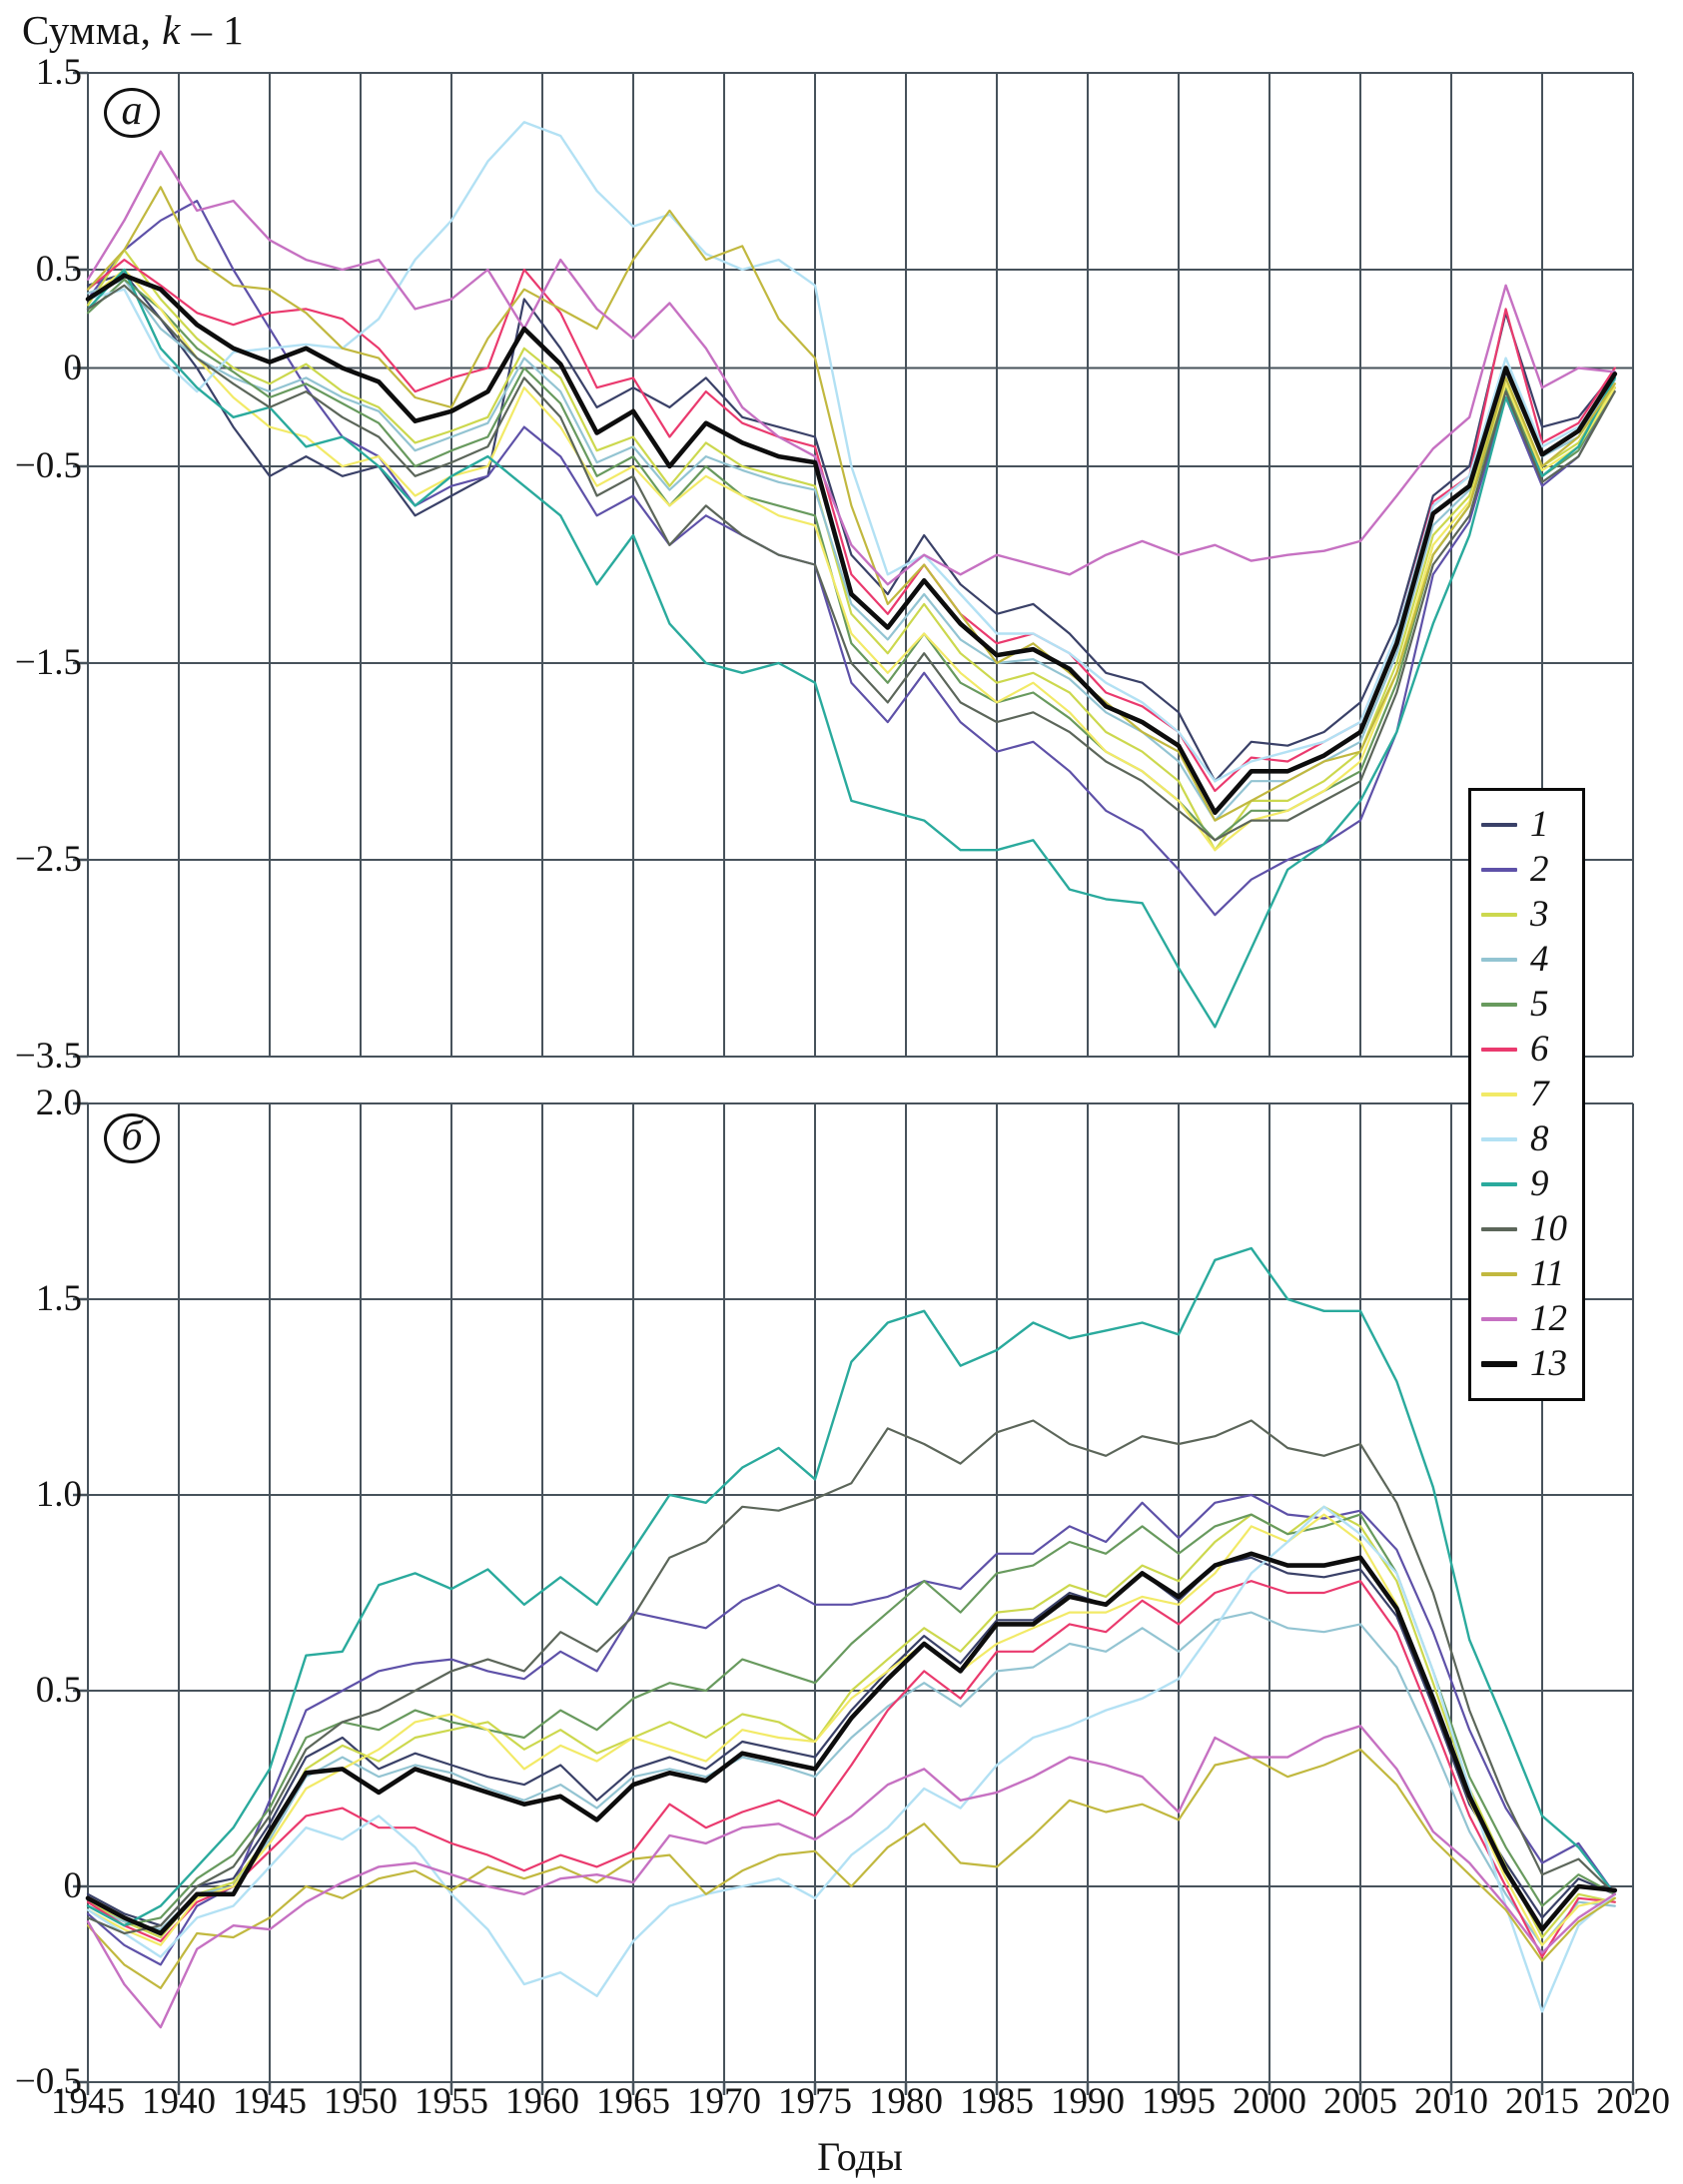 The width and height of the screenshot is (1683, 2184). What do you see at coordinates (633, 2101) in the screenshot?
I see `x-tick-label: 1965` at bounding box center [633, 2101].